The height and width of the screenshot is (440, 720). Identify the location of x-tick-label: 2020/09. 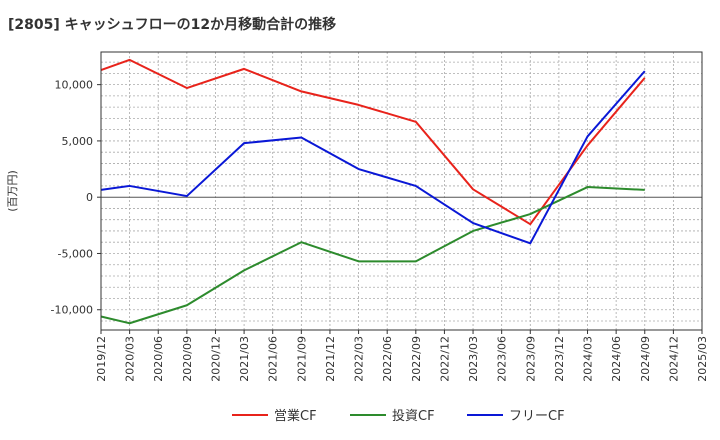
(187, 359).